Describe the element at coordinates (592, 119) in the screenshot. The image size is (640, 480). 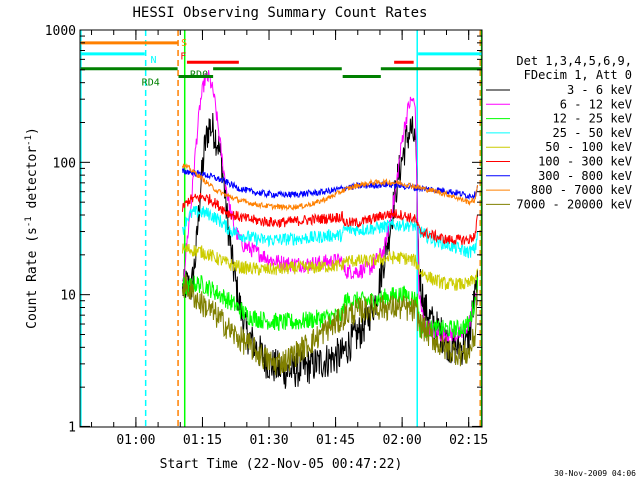
I see `legend-item-3: 12 - 25 keV` at that location.